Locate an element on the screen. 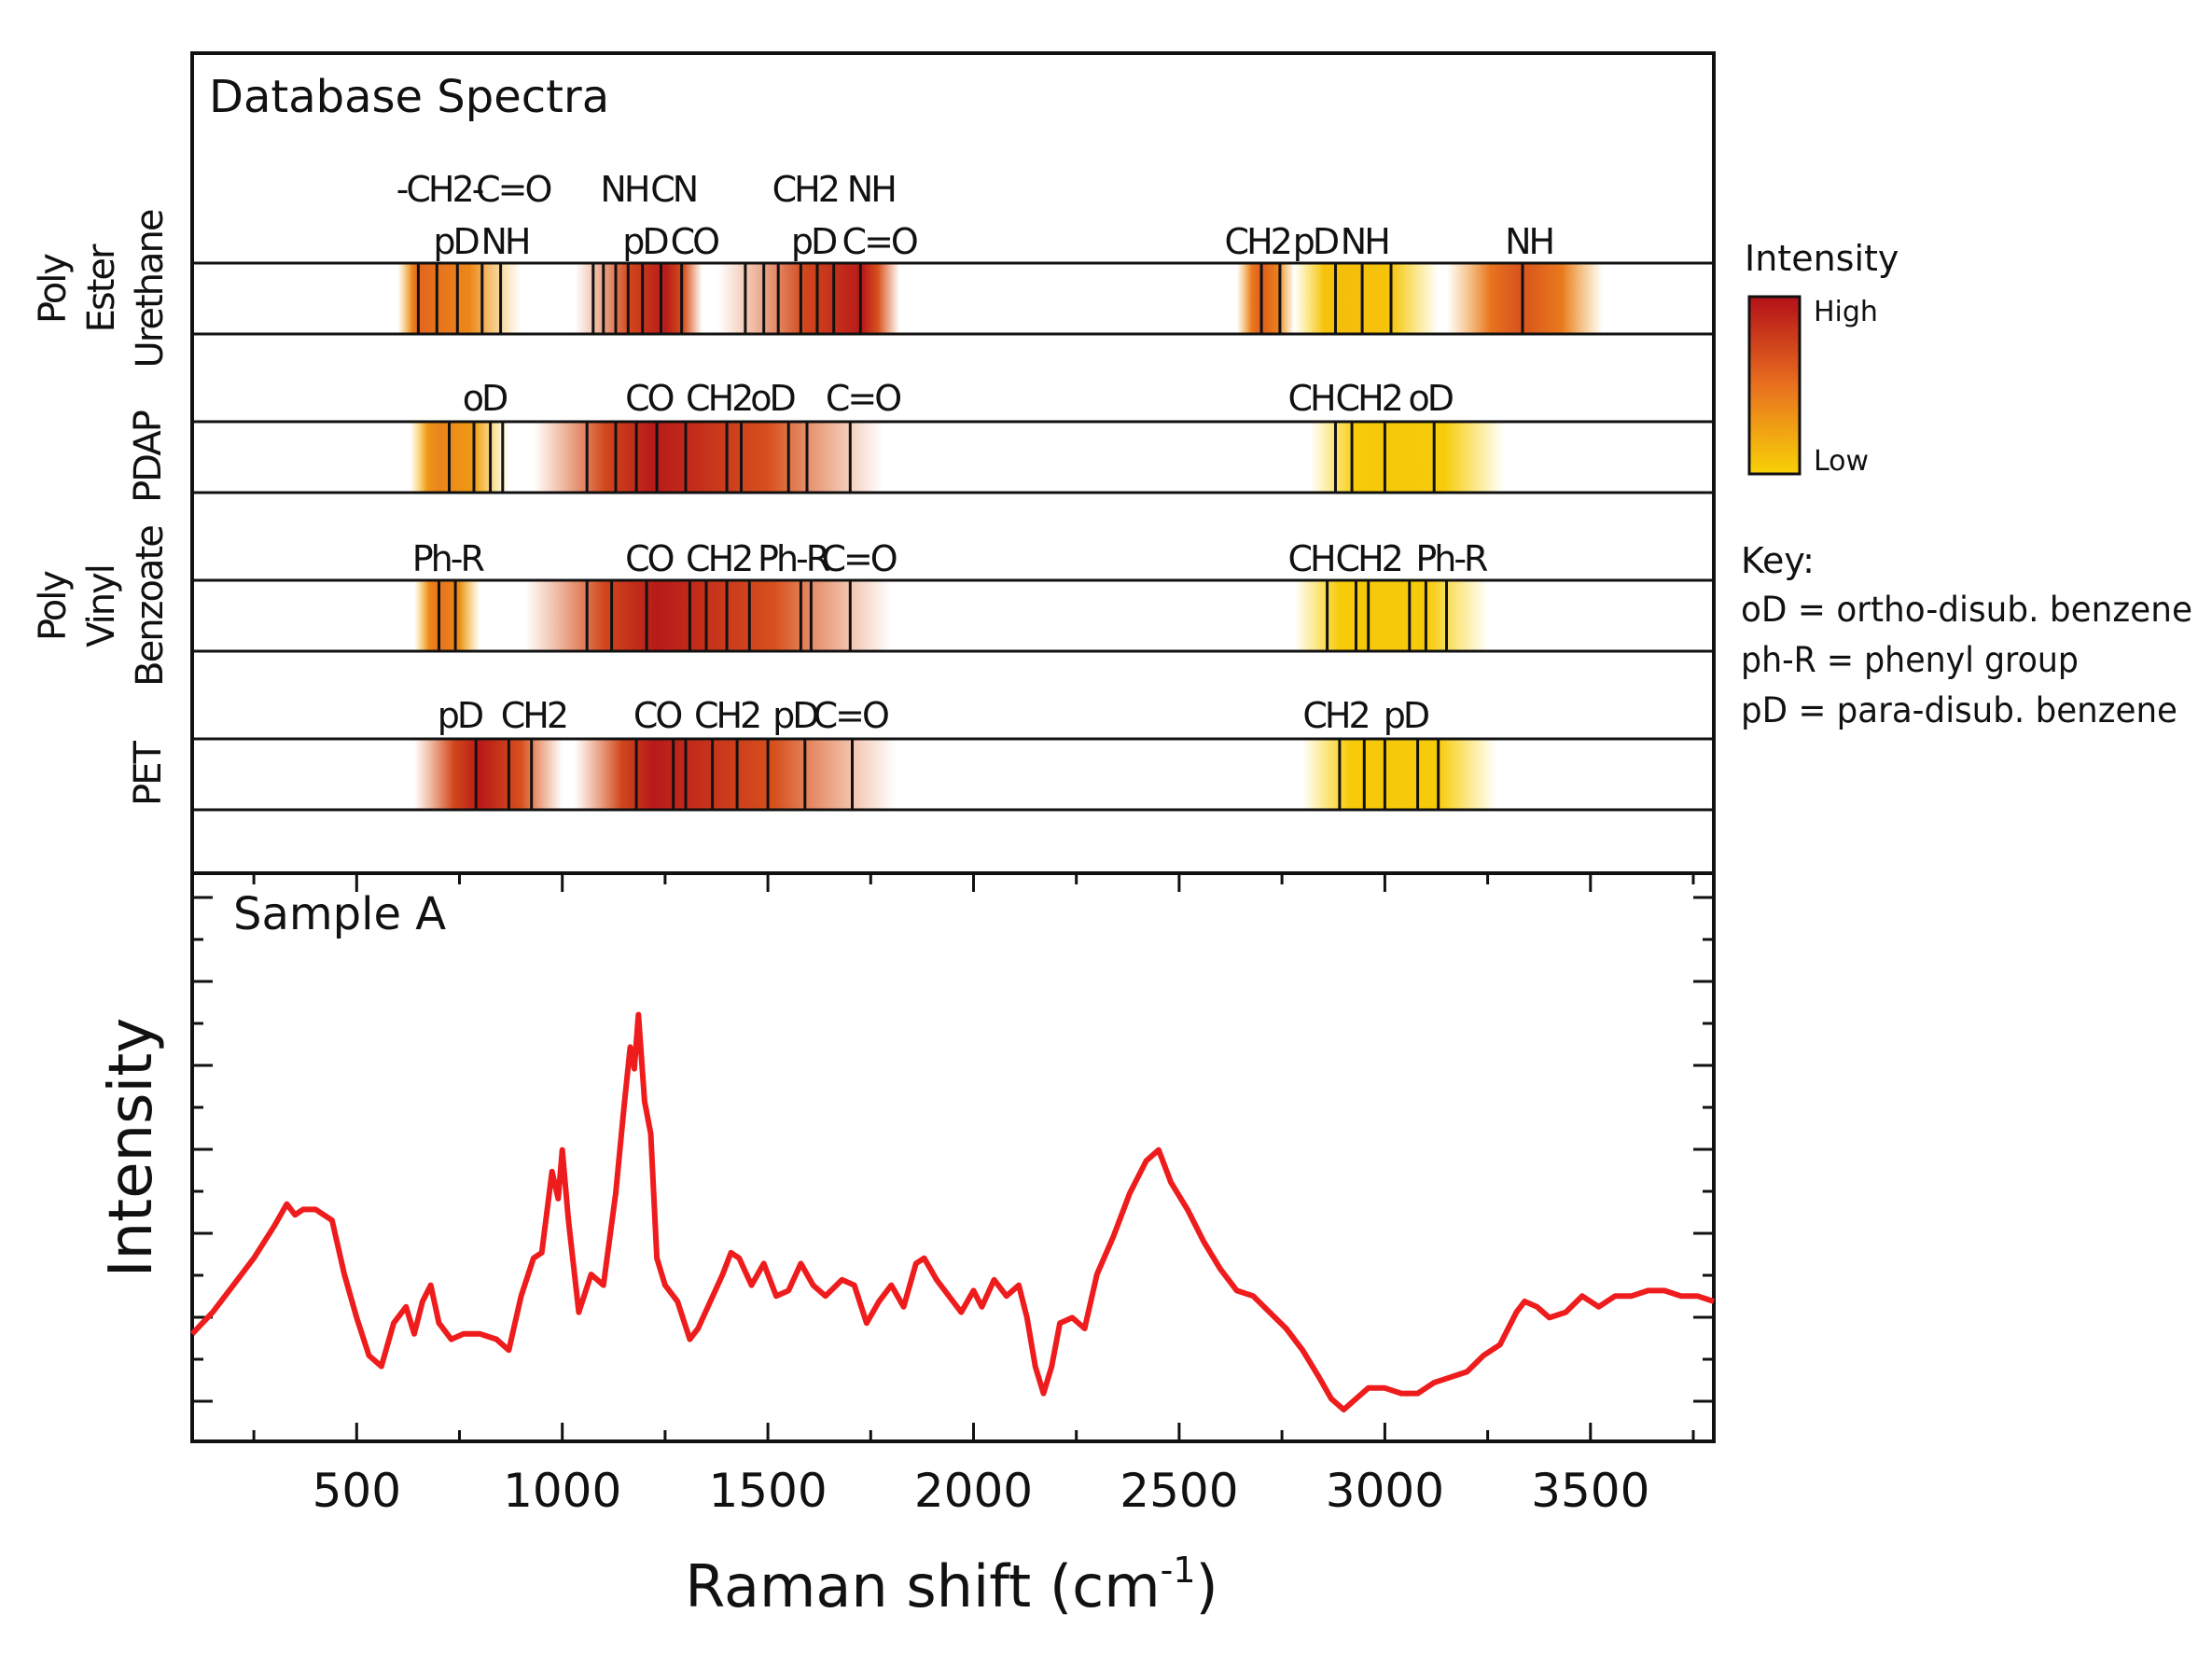 This screenshot has width=2212, height=1655. x-tick-label: 500 is located at coordinates (357, 1491).